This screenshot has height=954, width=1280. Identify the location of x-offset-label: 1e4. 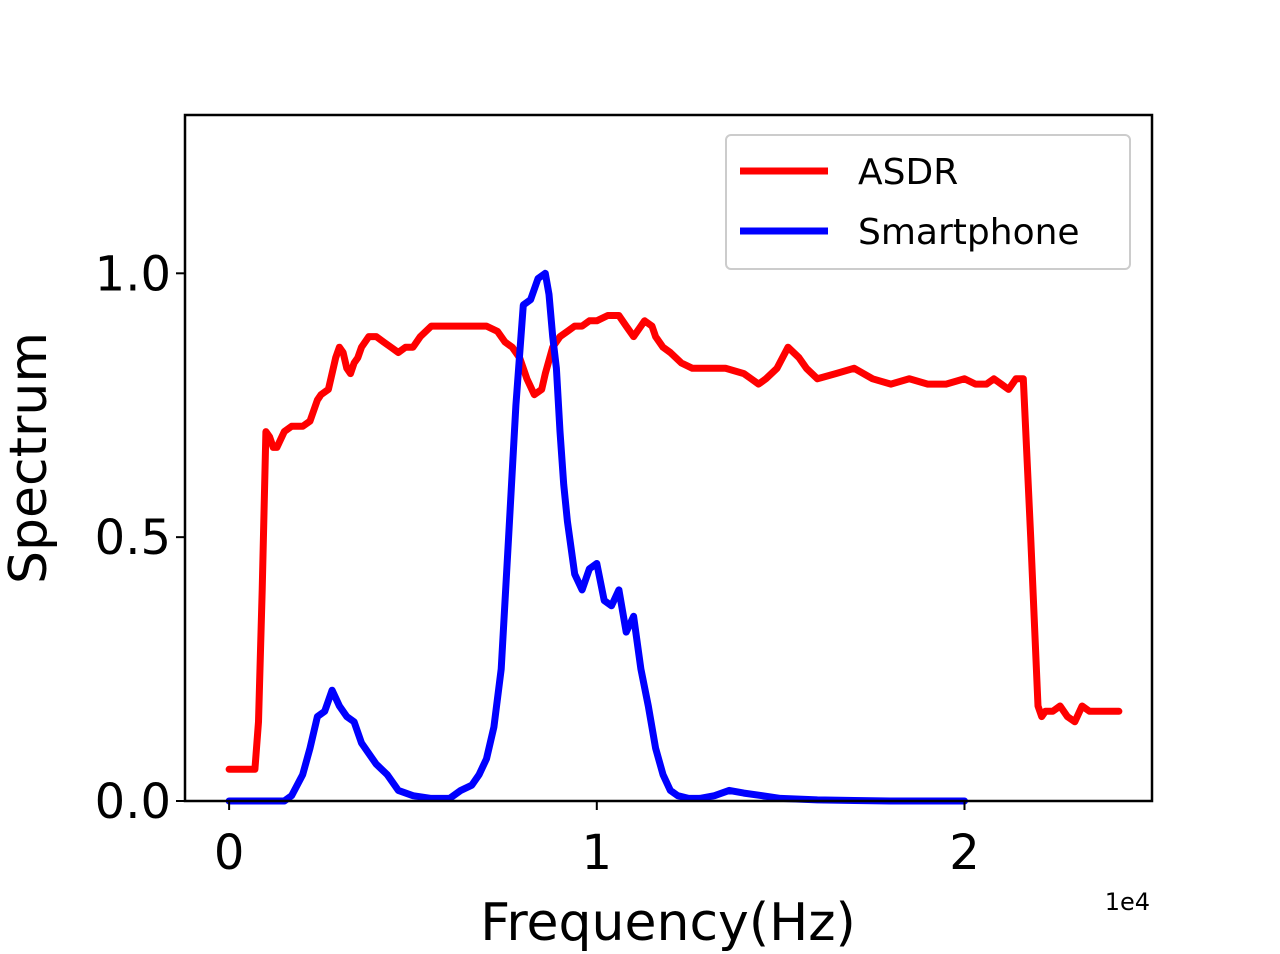
(1127, 902).